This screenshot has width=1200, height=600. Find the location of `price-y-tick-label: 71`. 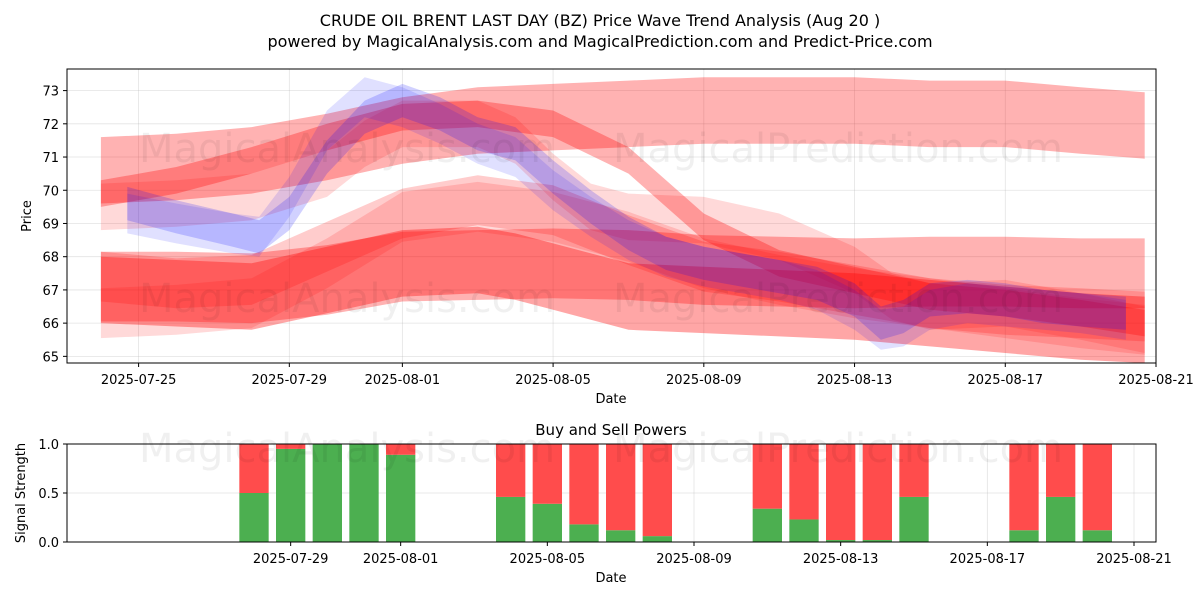

price-y-tick-label: 71 is located at coordinates (50, 158).